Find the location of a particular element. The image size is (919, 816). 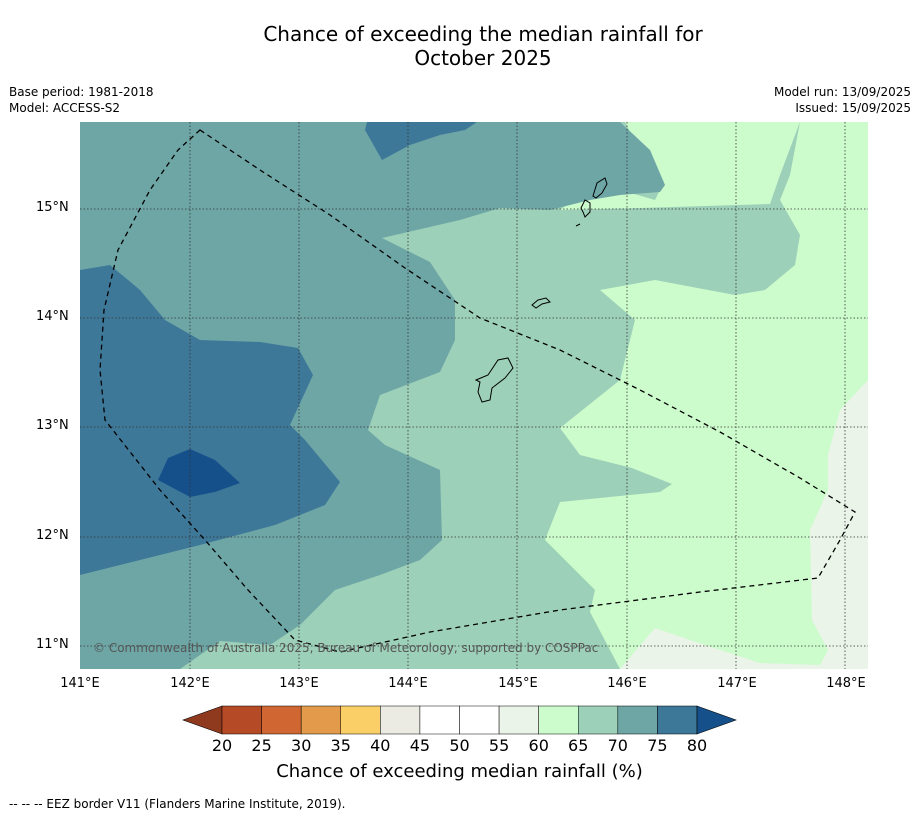

zone-75-80-north is located at coordinates (421, 141).